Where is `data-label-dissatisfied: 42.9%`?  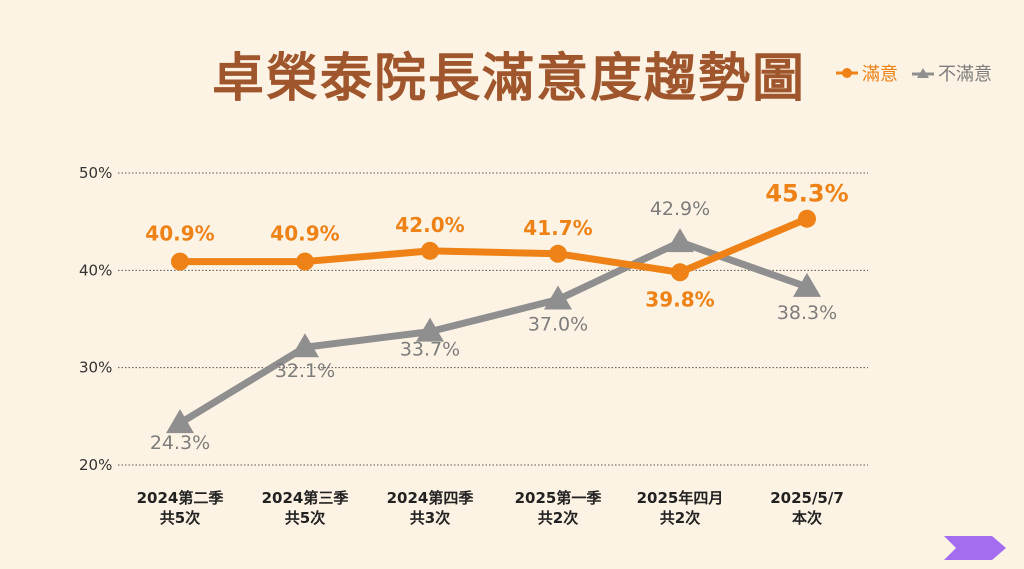 data-label-dissatisfied: 42.9% is located at coordinates (680, 209).